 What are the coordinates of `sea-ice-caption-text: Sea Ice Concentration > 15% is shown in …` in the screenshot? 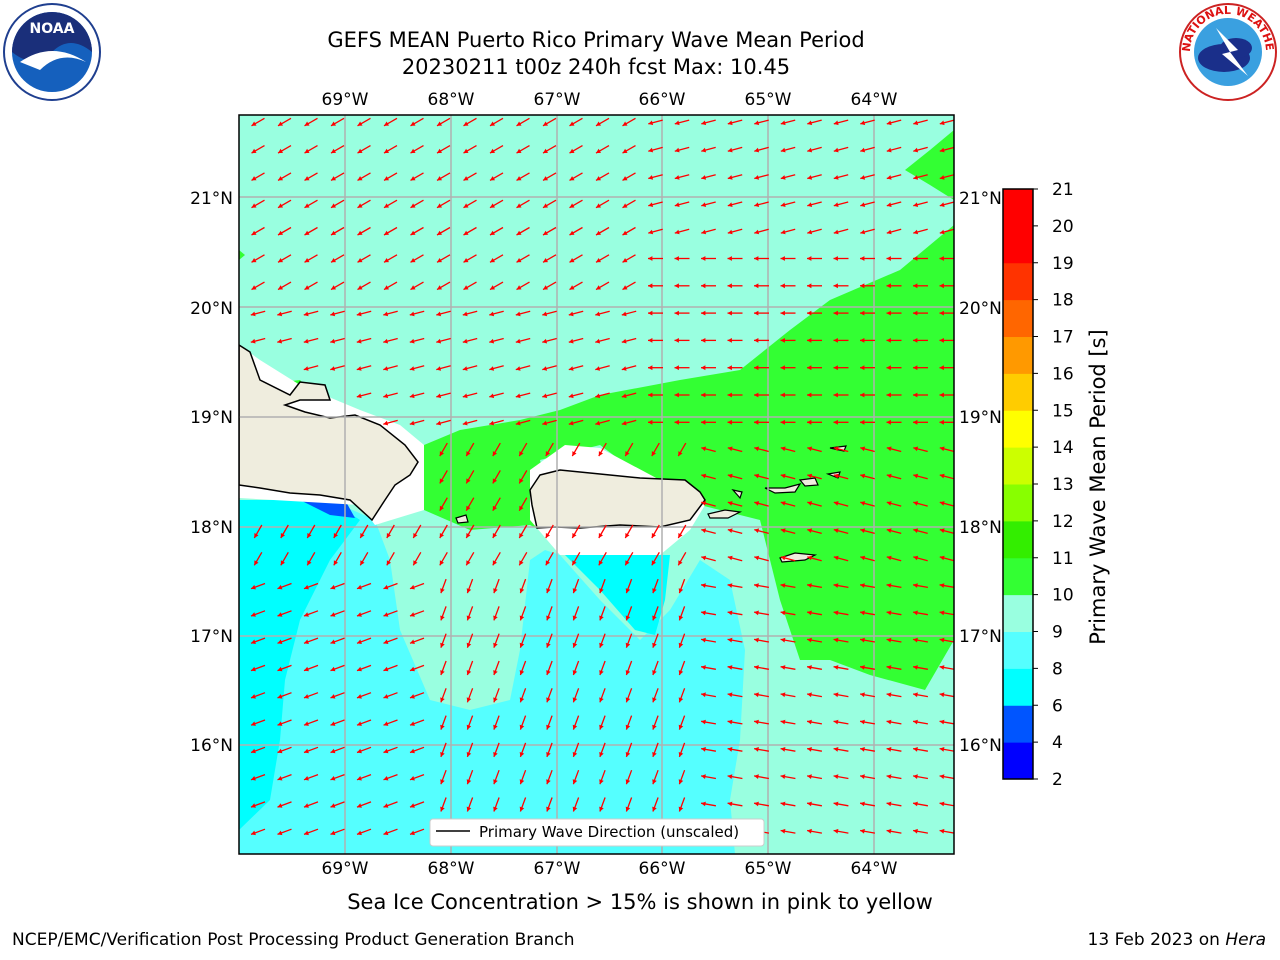 It's located at (640, 902).